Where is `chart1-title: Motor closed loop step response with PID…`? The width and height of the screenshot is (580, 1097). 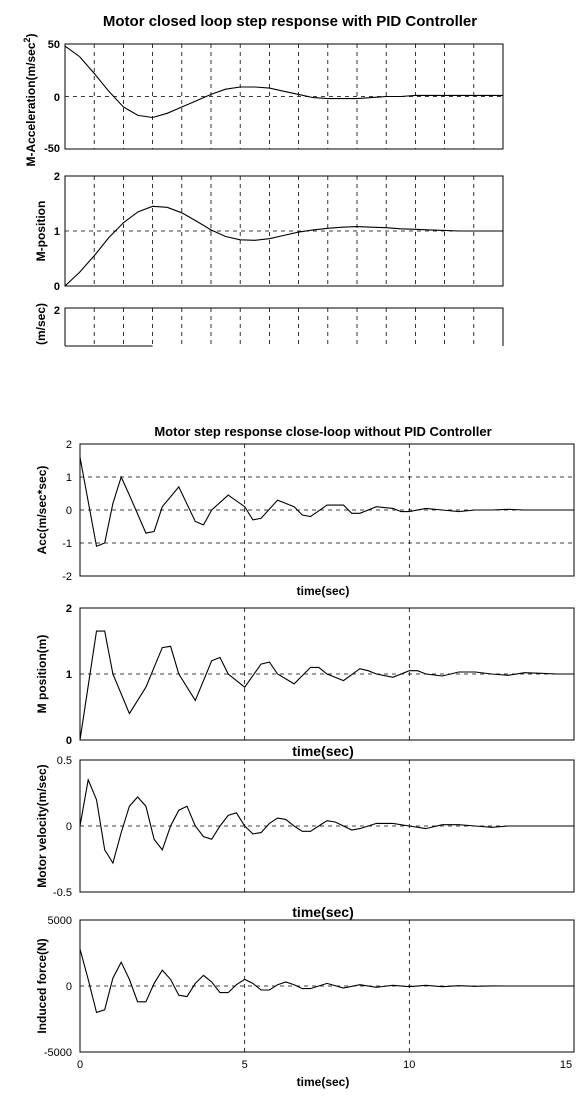
chart1-title: Motor closed loop step response with PID… is located at coordinates (290, 21).